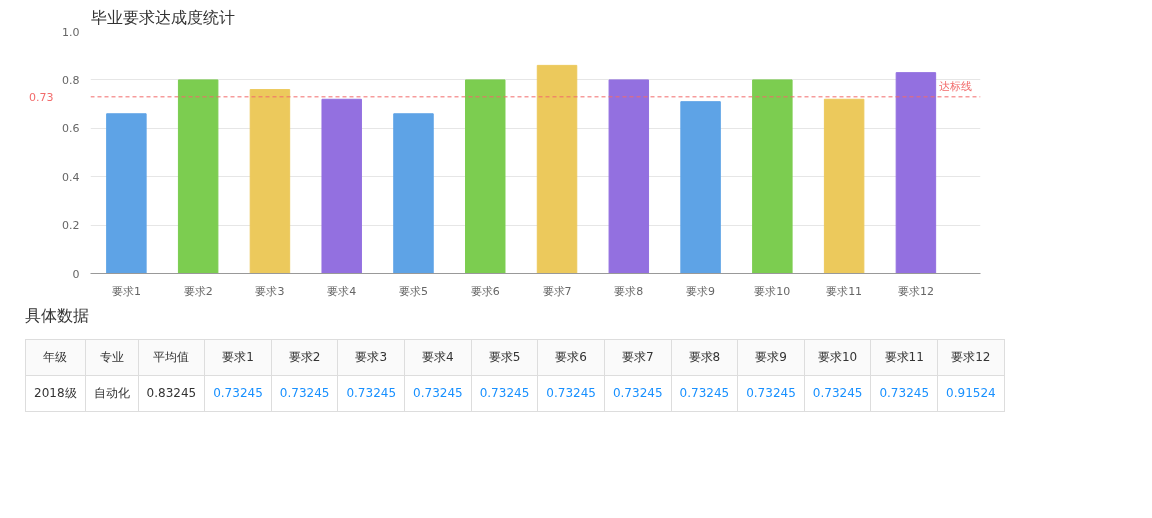 The height and width of the screenshot is (518, 1152). Describe the element at coordinates (629, 291) in the screenshot. I see `x-tick-label: 要求8` at that location.